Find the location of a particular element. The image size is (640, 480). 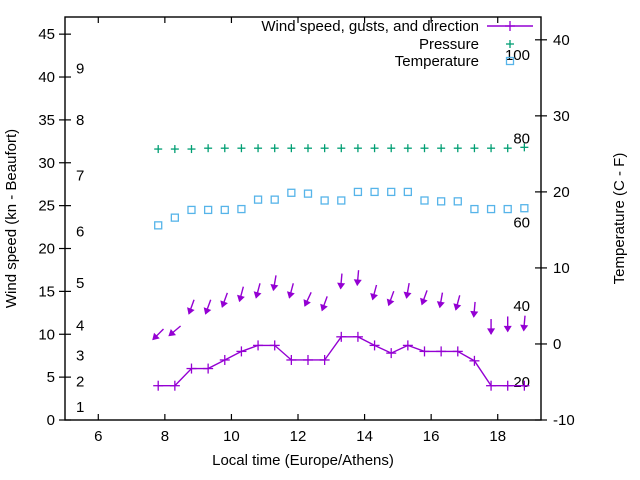

y-tick-label: 25 is located at coordinates (46, 206).